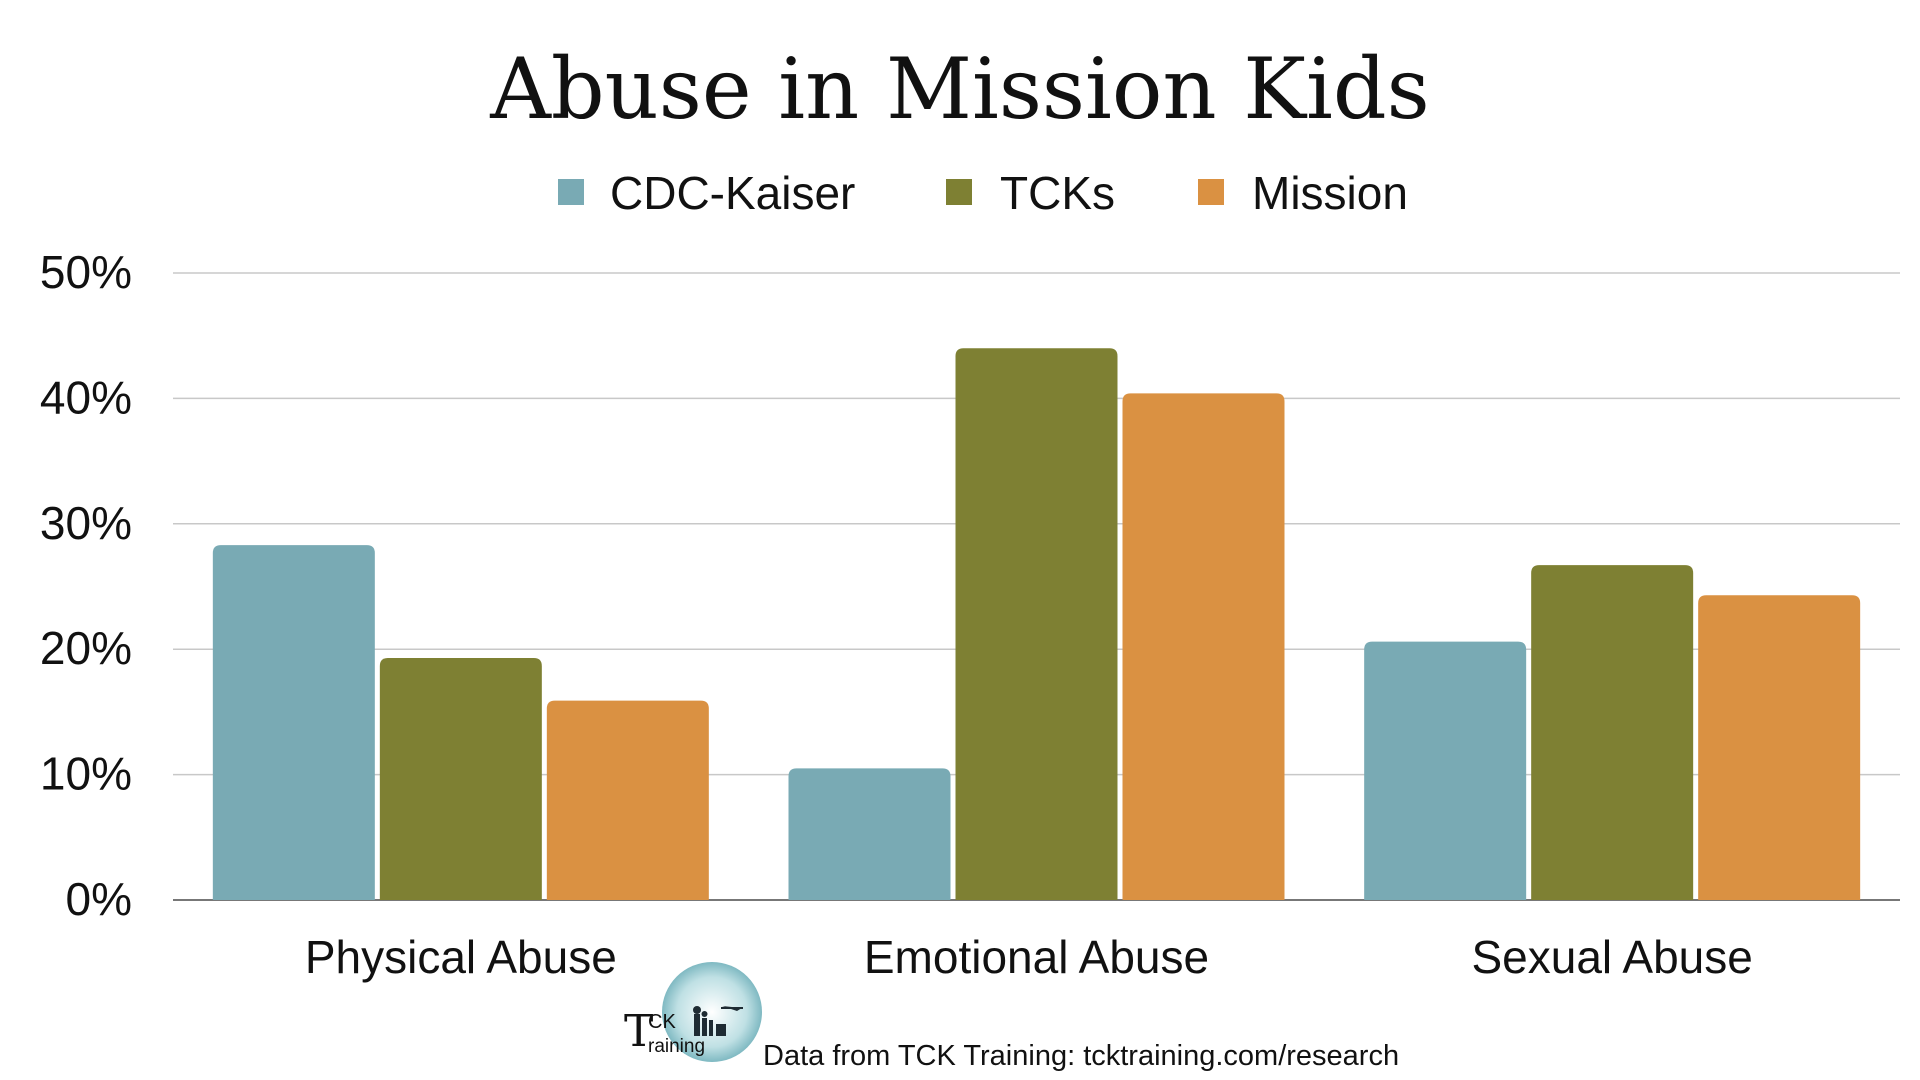 Image resolution: width=1920 pixels, height=1080 pixels. Describe the element at coordinates (86, 648) in the screenshot. I see `y-tick-label: 20%` at that location.